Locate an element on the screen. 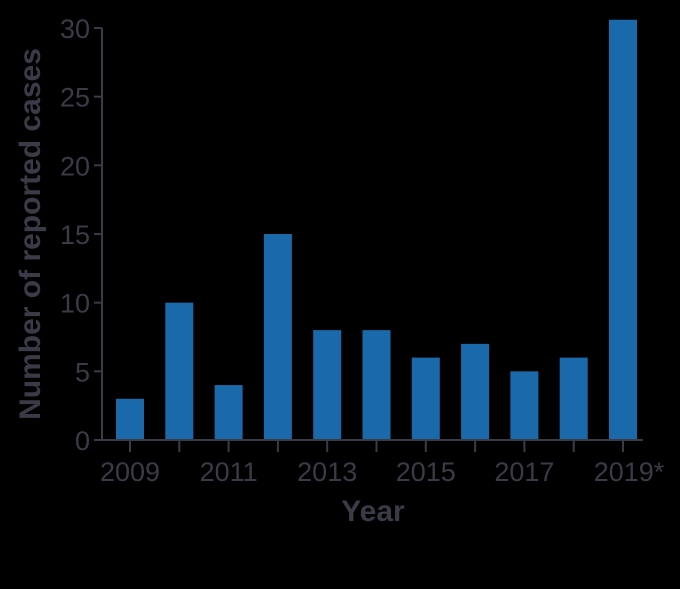  y-axis: 0 5 10 15 20 25 30 is located at coordinates (81, 235).